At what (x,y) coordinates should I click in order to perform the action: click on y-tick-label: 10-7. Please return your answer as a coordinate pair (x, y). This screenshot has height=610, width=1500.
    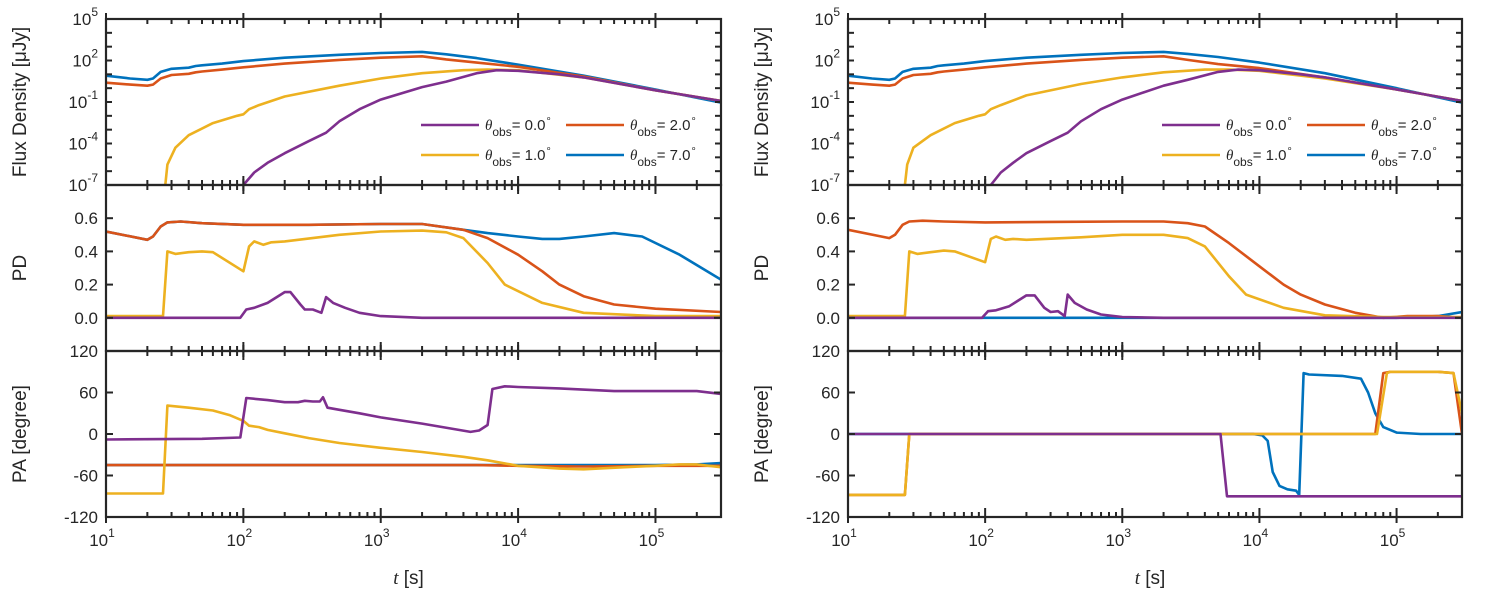
    Looking at the image, I should click on (825, 183).